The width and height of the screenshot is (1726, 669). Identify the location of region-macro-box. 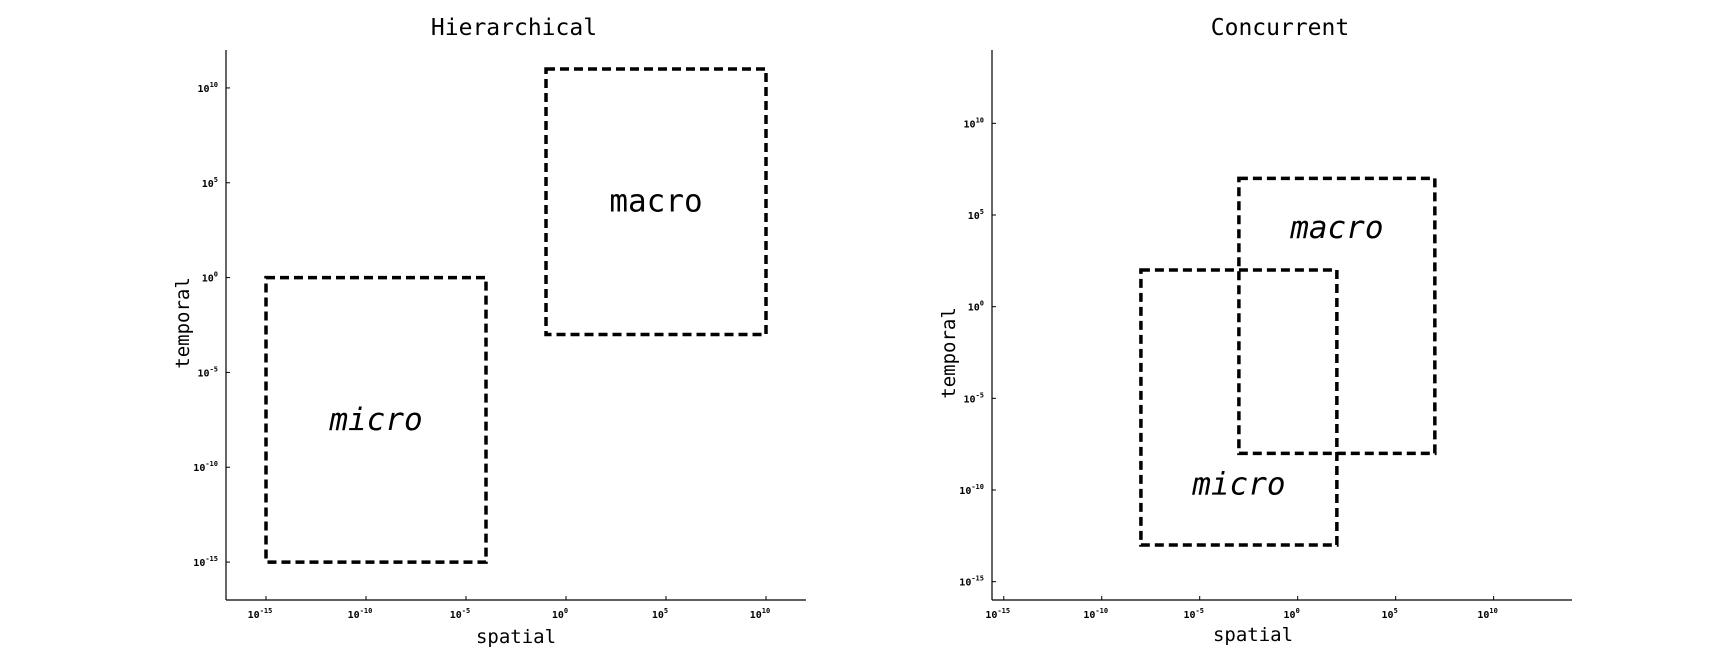
(656, 202).